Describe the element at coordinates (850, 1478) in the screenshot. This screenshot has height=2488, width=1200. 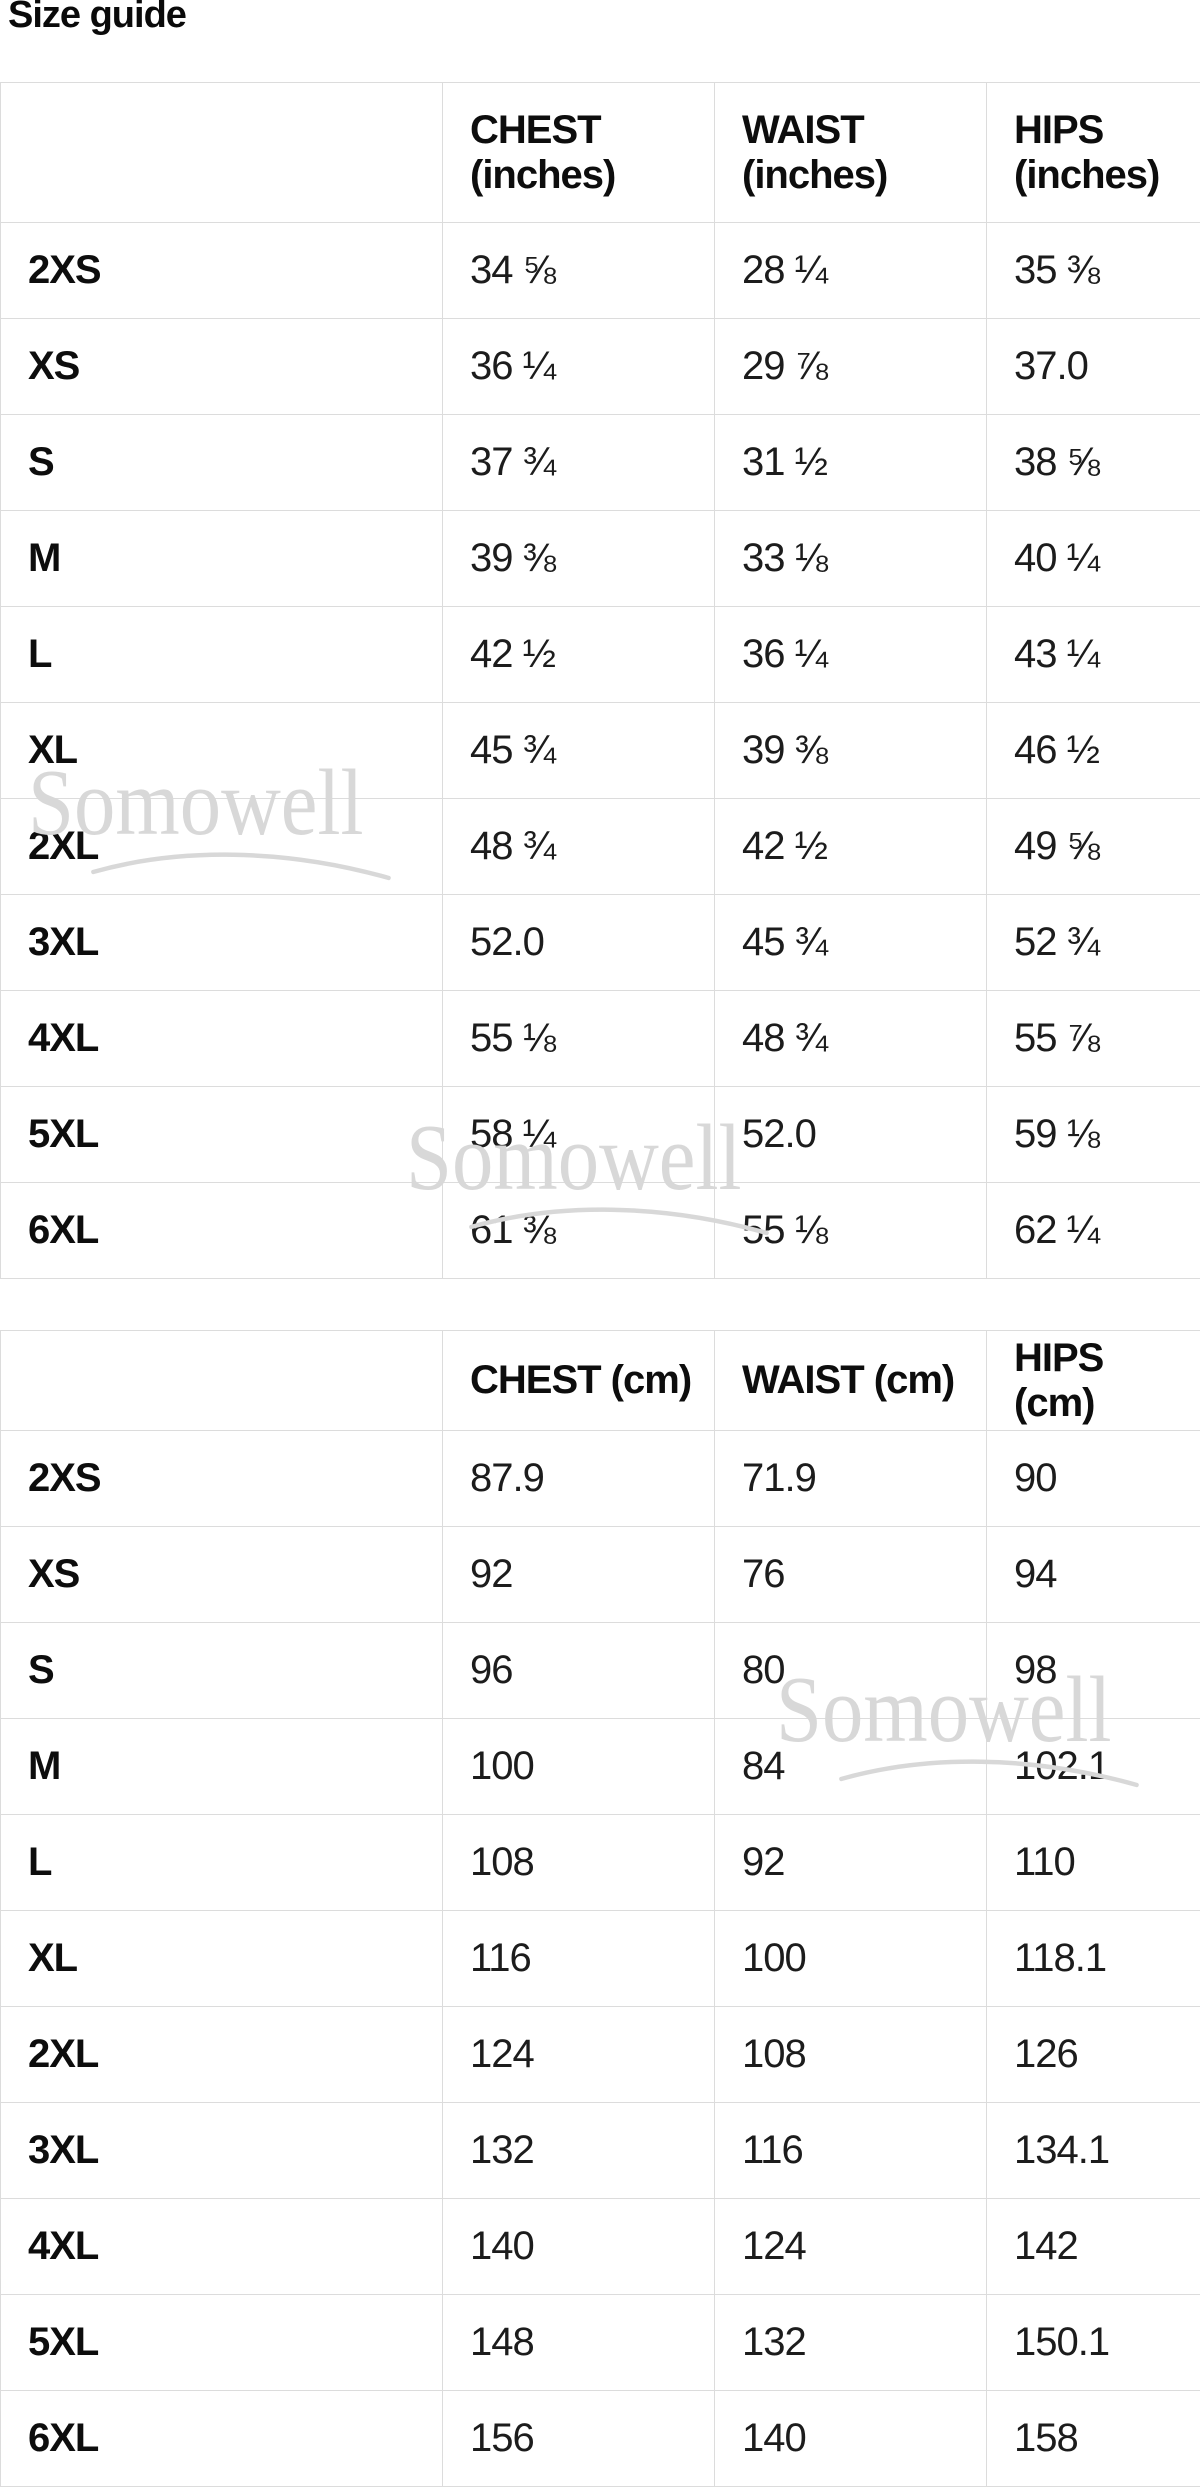
I see `waist-value: 71.9` at that location.